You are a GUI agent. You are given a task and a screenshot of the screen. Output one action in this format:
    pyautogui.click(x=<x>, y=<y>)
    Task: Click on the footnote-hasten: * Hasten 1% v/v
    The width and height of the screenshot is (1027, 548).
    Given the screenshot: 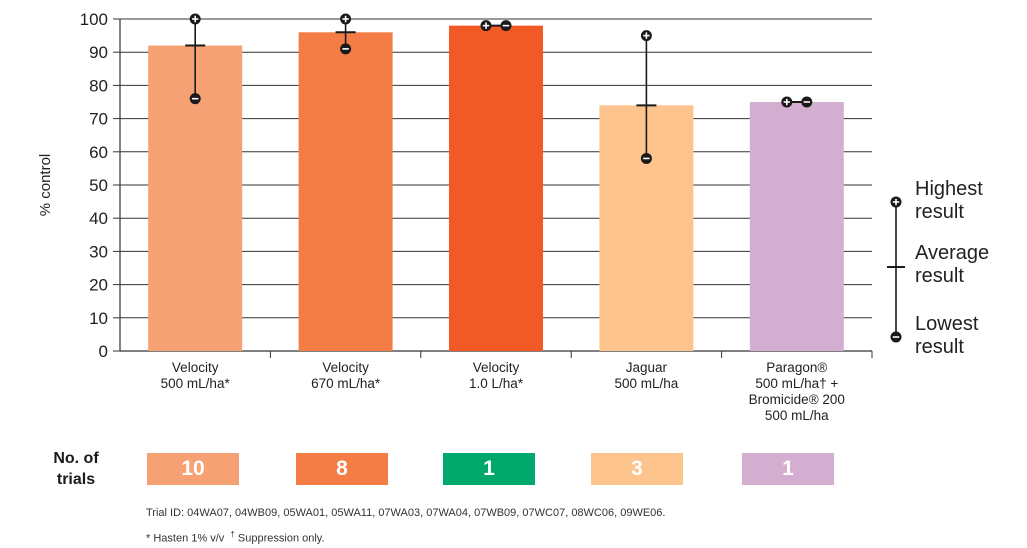 What is the action you would take?
    pyautogui.click(x=185, y=538)
    